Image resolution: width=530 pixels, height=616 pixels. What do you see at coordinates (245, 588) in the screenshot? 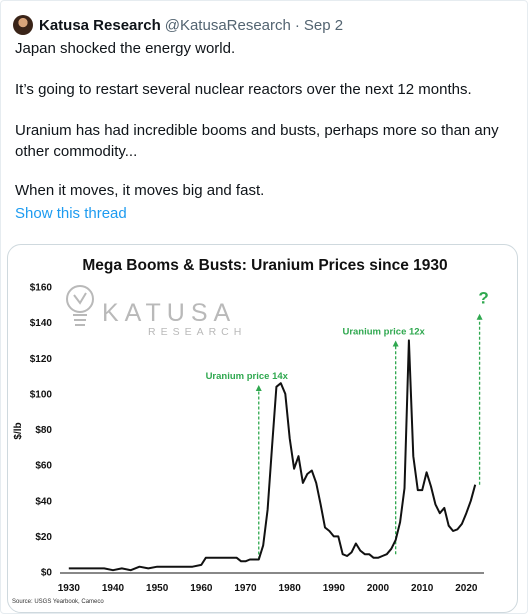
I see `x-tick-label: 1970` at bounding box center [245, 588].